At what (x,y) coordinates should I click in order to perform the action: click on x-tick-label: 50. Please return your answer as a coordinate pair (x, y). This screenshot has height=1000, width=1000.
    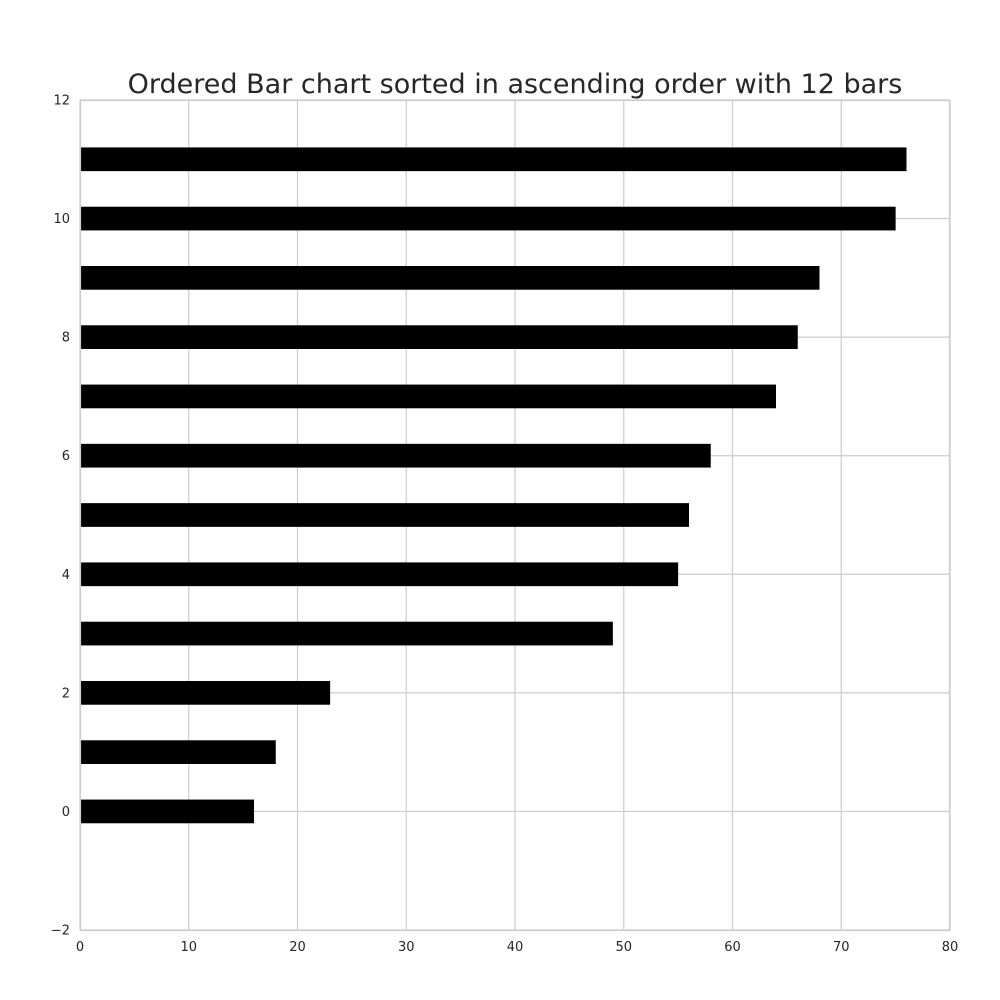
    Looking at the image, I should click on (623, 947).